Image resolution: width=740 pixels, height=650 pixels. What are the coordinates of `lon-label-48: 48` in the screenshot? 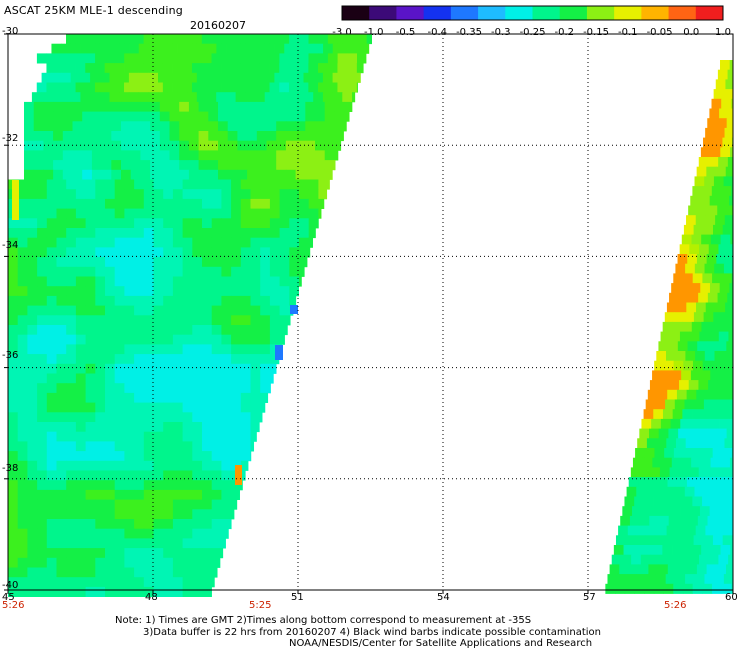 It's located at (151, 597).